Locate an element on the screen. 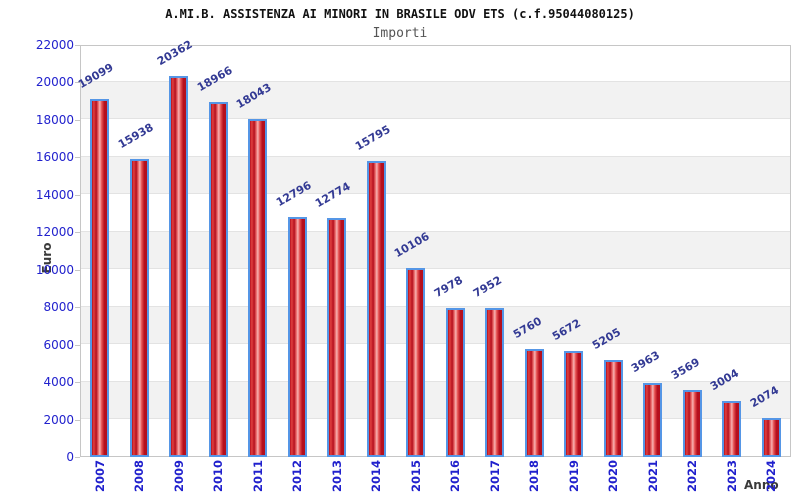 The width and height of the screenshot is (800, 500). x-tick-label: 2020 is located at coordinates (613, 475).